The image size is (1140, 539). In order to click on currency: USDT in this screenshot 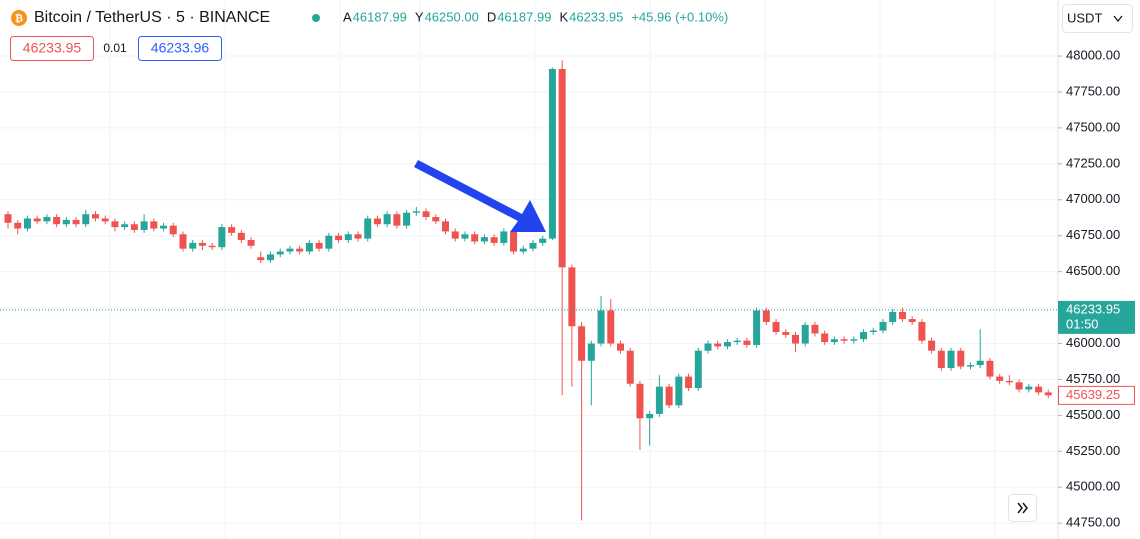, I will do `click(1084, 17)`.